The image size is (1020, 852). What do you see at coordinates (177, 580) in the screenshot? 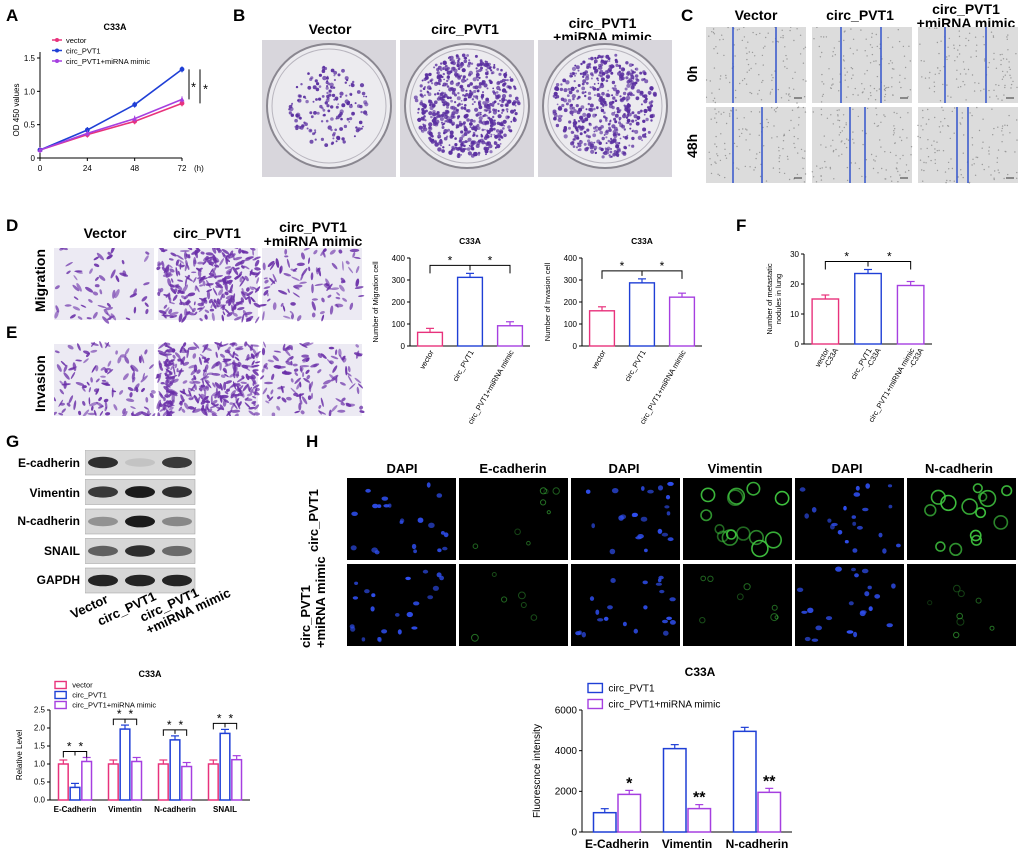
I see `blot-band` at bounding box center [177, 580].